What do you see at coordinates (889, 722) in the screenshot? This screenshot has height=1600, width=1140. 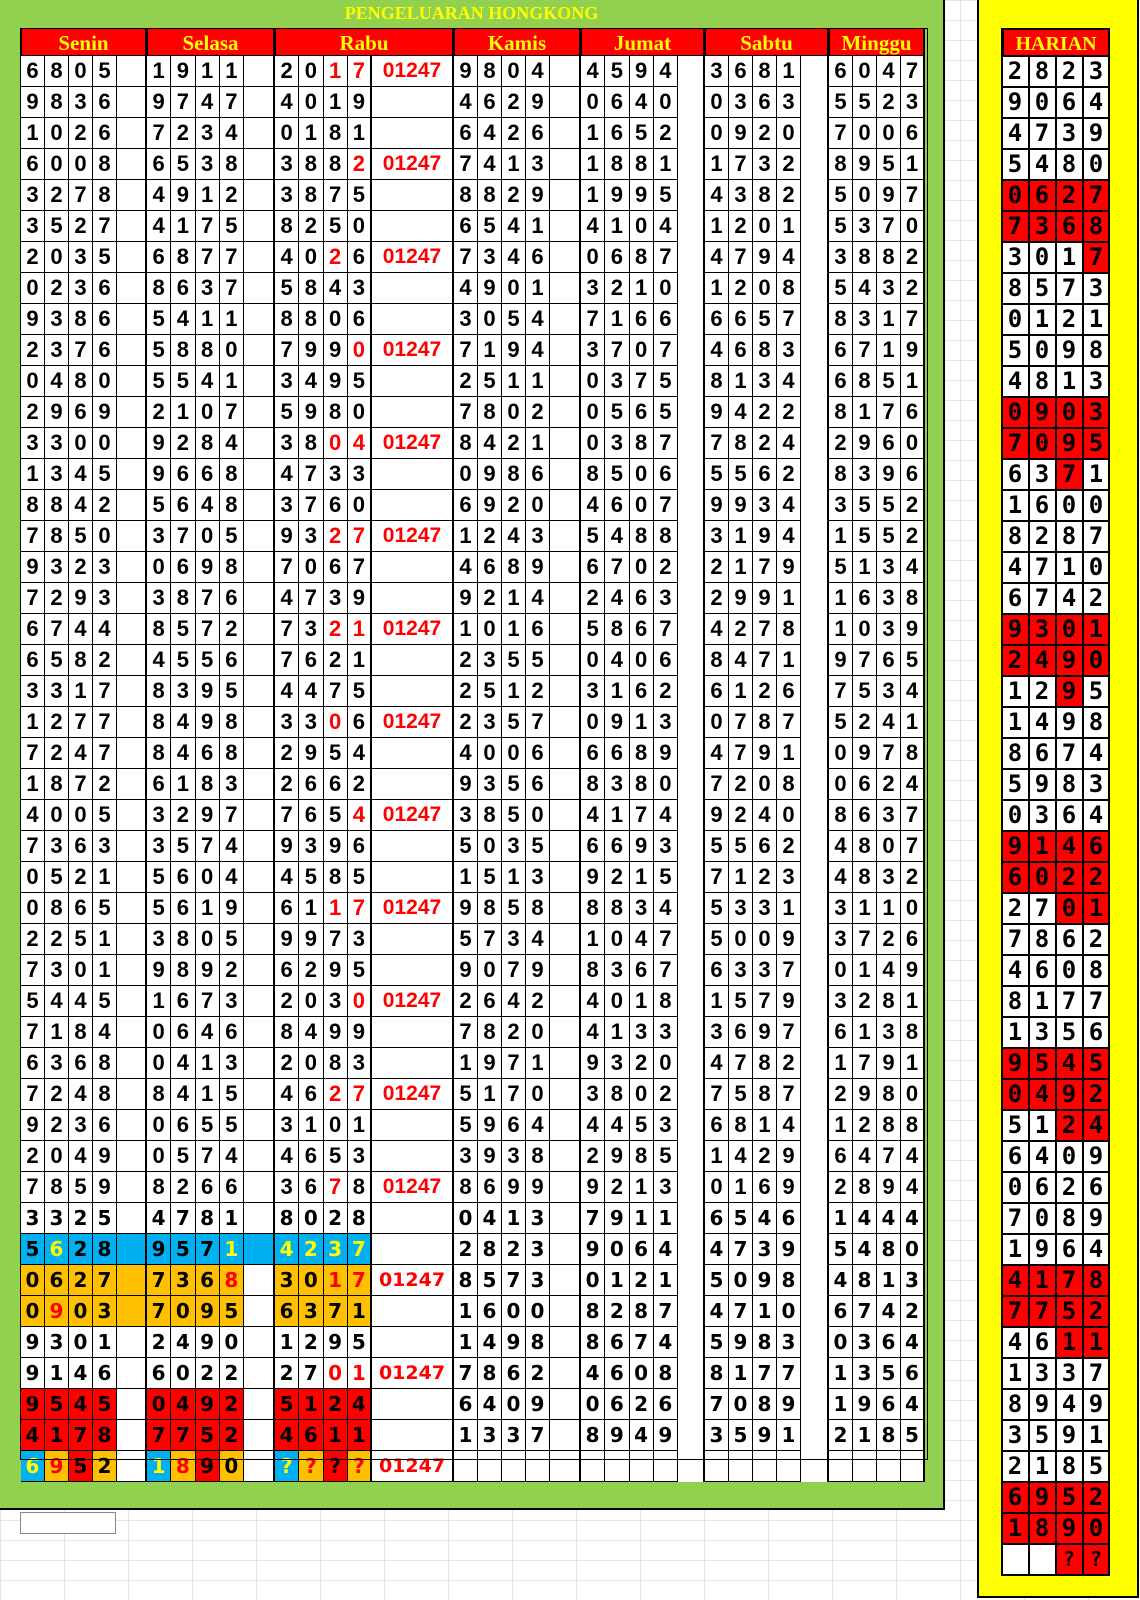 I see `minggu-digit: 4` at bounding box center [889, 722].